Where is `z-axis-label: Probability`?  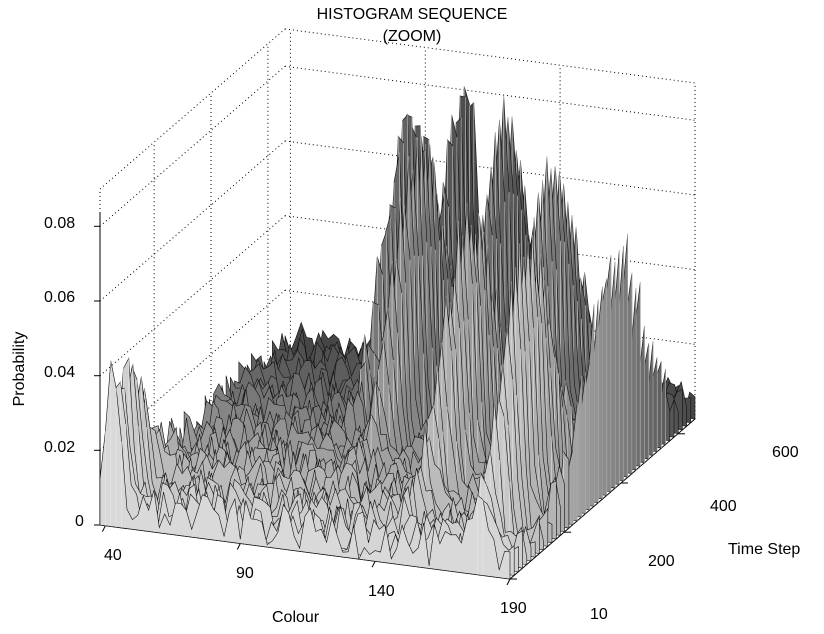
z-axis-label: Probability is located at coordinates (19, 369).